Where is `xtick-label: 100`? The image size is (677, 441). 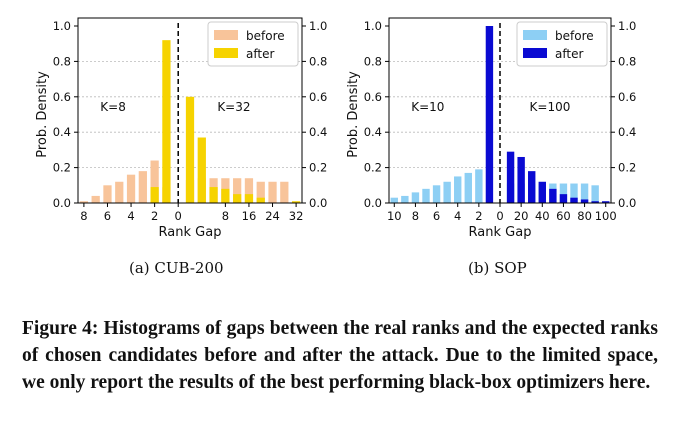 xtick-label: 100 is located at coordinates (606, 216).